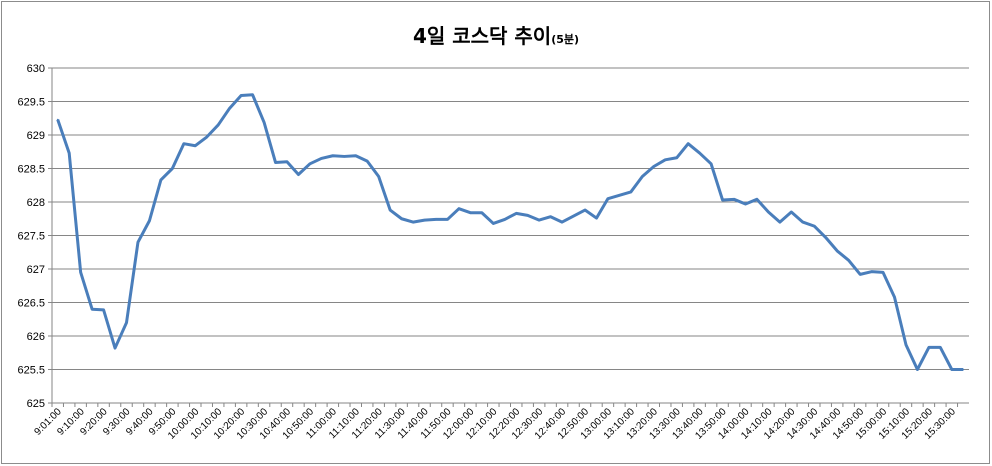 Image resolution: width=992 pixels, height=466 pixels. I want to click on y-tick-label: 629.5, so click(31, 103).